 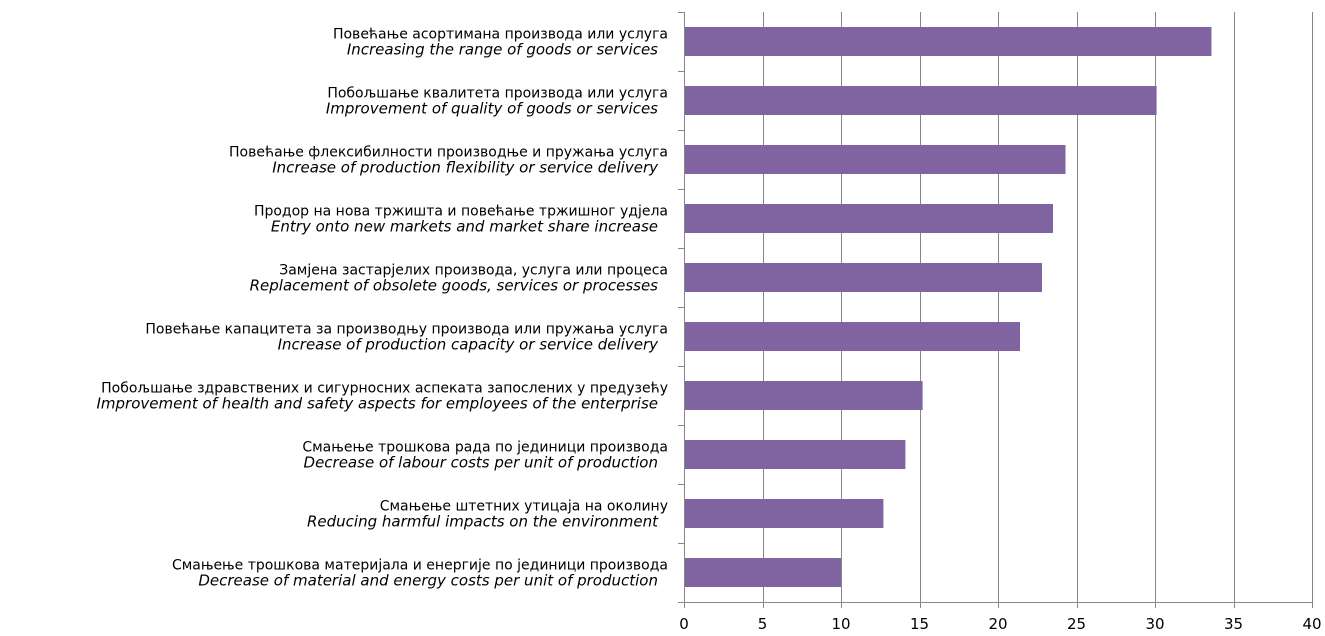 I want to click on x-tick-label: 0, so click(x=684, y=624).